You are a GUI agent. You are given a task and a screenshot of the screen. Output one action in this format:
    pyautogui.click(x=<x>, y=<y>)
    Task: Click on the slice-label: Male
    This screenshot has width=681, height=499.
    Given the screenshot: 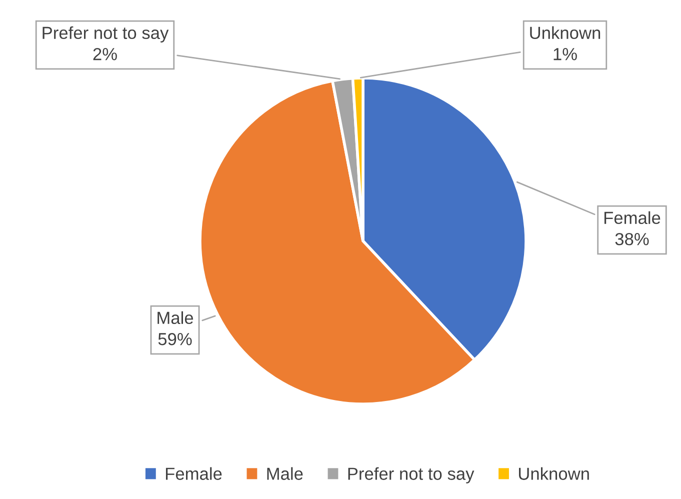 What is the action you would take?
    pyautogui.click(x=176, y=317)
    